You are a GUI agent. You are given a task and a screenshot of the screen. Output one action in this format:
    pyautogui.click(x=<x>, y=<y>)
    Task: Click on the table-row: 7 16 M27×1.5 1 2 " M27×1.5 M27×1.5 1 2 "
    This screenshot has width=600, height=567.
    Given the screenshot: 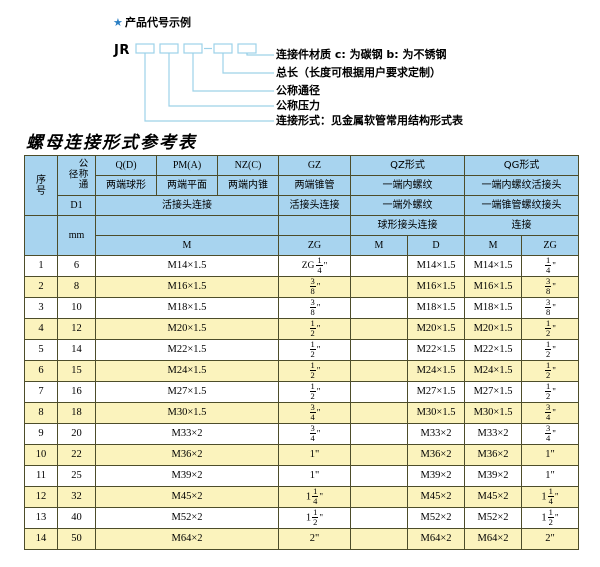 What is the action you would take?
    pyautogui.click(x=302, y=392)
    